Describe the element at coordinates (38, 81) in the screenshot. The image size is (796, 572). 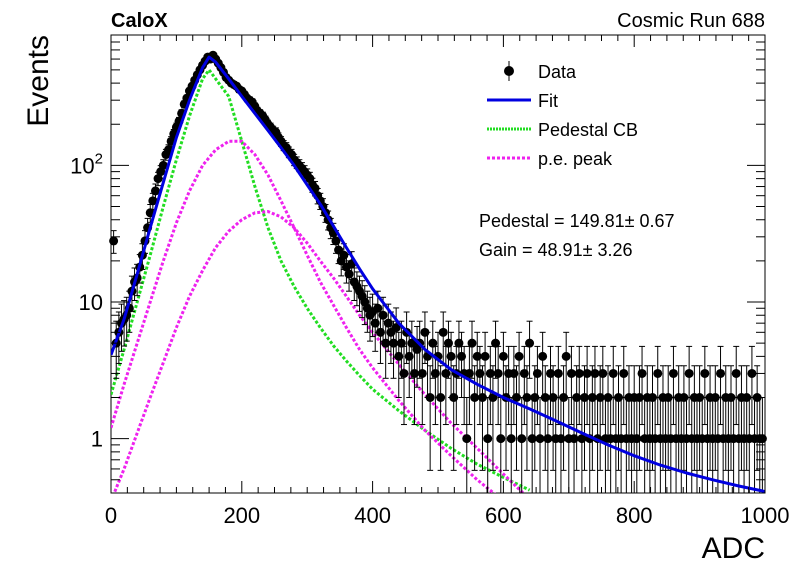
I see `y-axis-title: Events` at that location.